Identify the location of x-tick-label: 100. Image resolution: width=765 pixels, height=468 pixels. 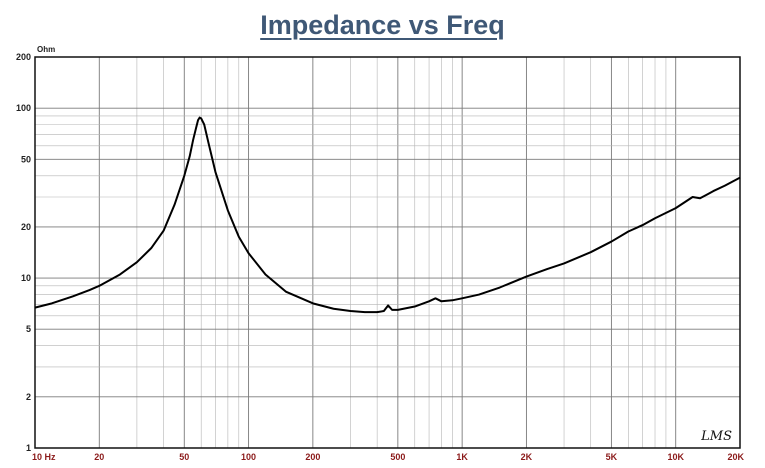
(248, 457).